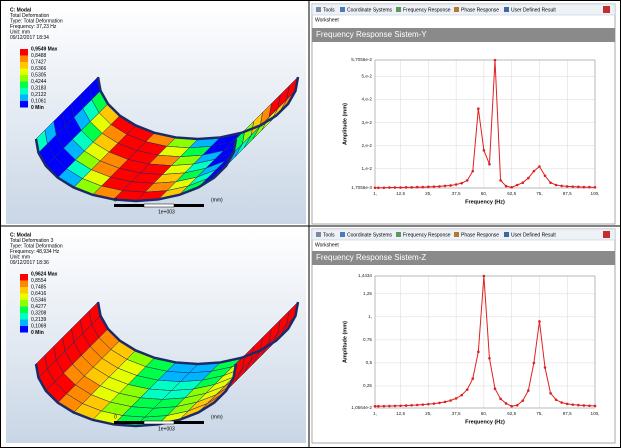  What do you see at coordinates (29, 16) in the screenshot?
I see `model-header: Total Deformation` at bounding box center [29, 16].